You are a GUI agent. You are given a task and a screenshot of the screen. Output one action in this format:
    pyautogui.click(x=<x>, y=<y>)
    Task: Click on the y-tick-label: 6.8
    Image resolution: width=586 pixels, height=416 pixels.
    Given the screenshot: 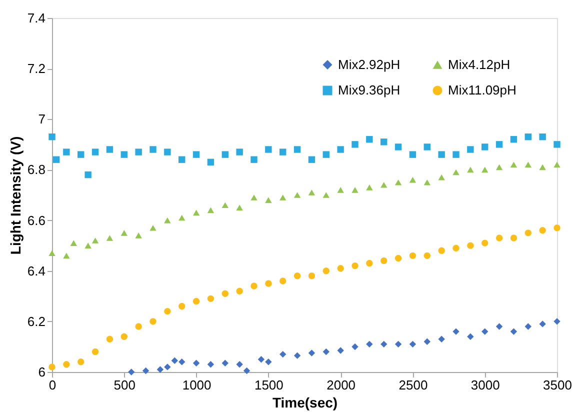 What is the action you would take?
    pyautogui.click(x=36, y=170)
    